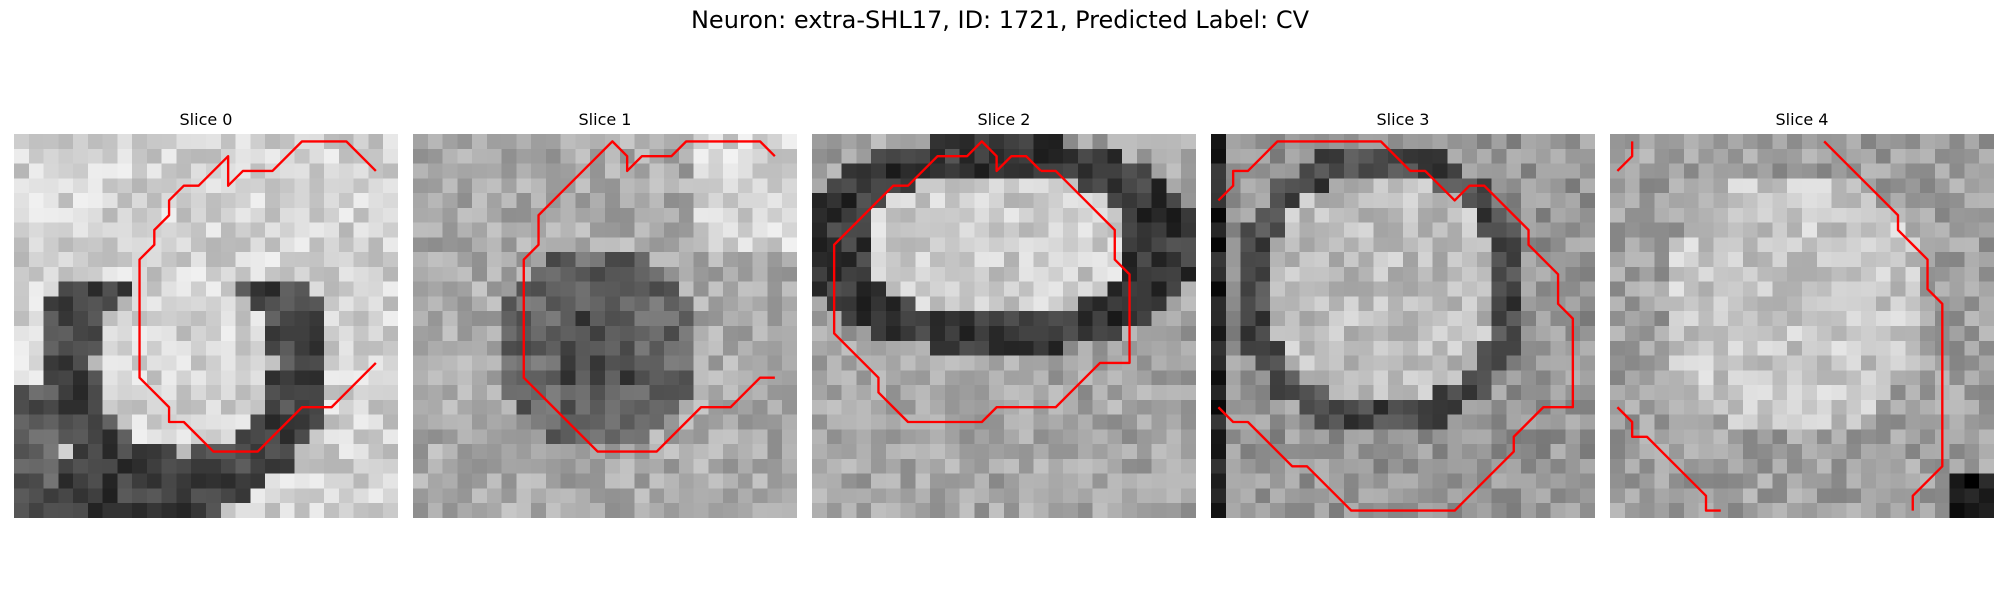  Describe the element at coordinates (1802, 119) in the screenshot. I see `panel-title: Slice 4` at that location.